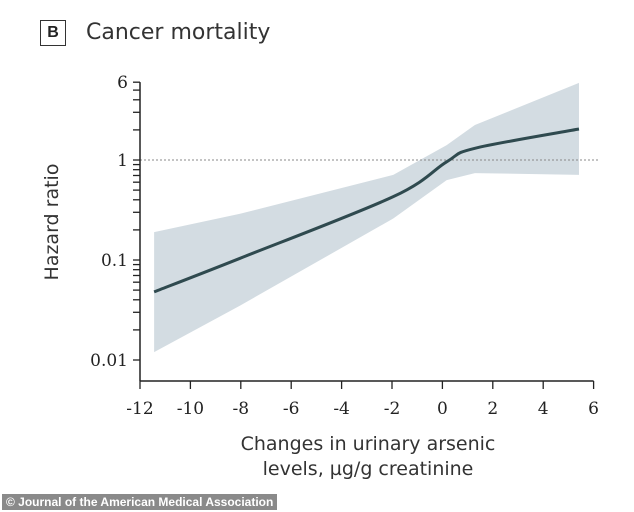  What do you see at coordinates (122, 161) in the screenshot?
I see `y-tick-label: 1` at bounding box center [122, 161].